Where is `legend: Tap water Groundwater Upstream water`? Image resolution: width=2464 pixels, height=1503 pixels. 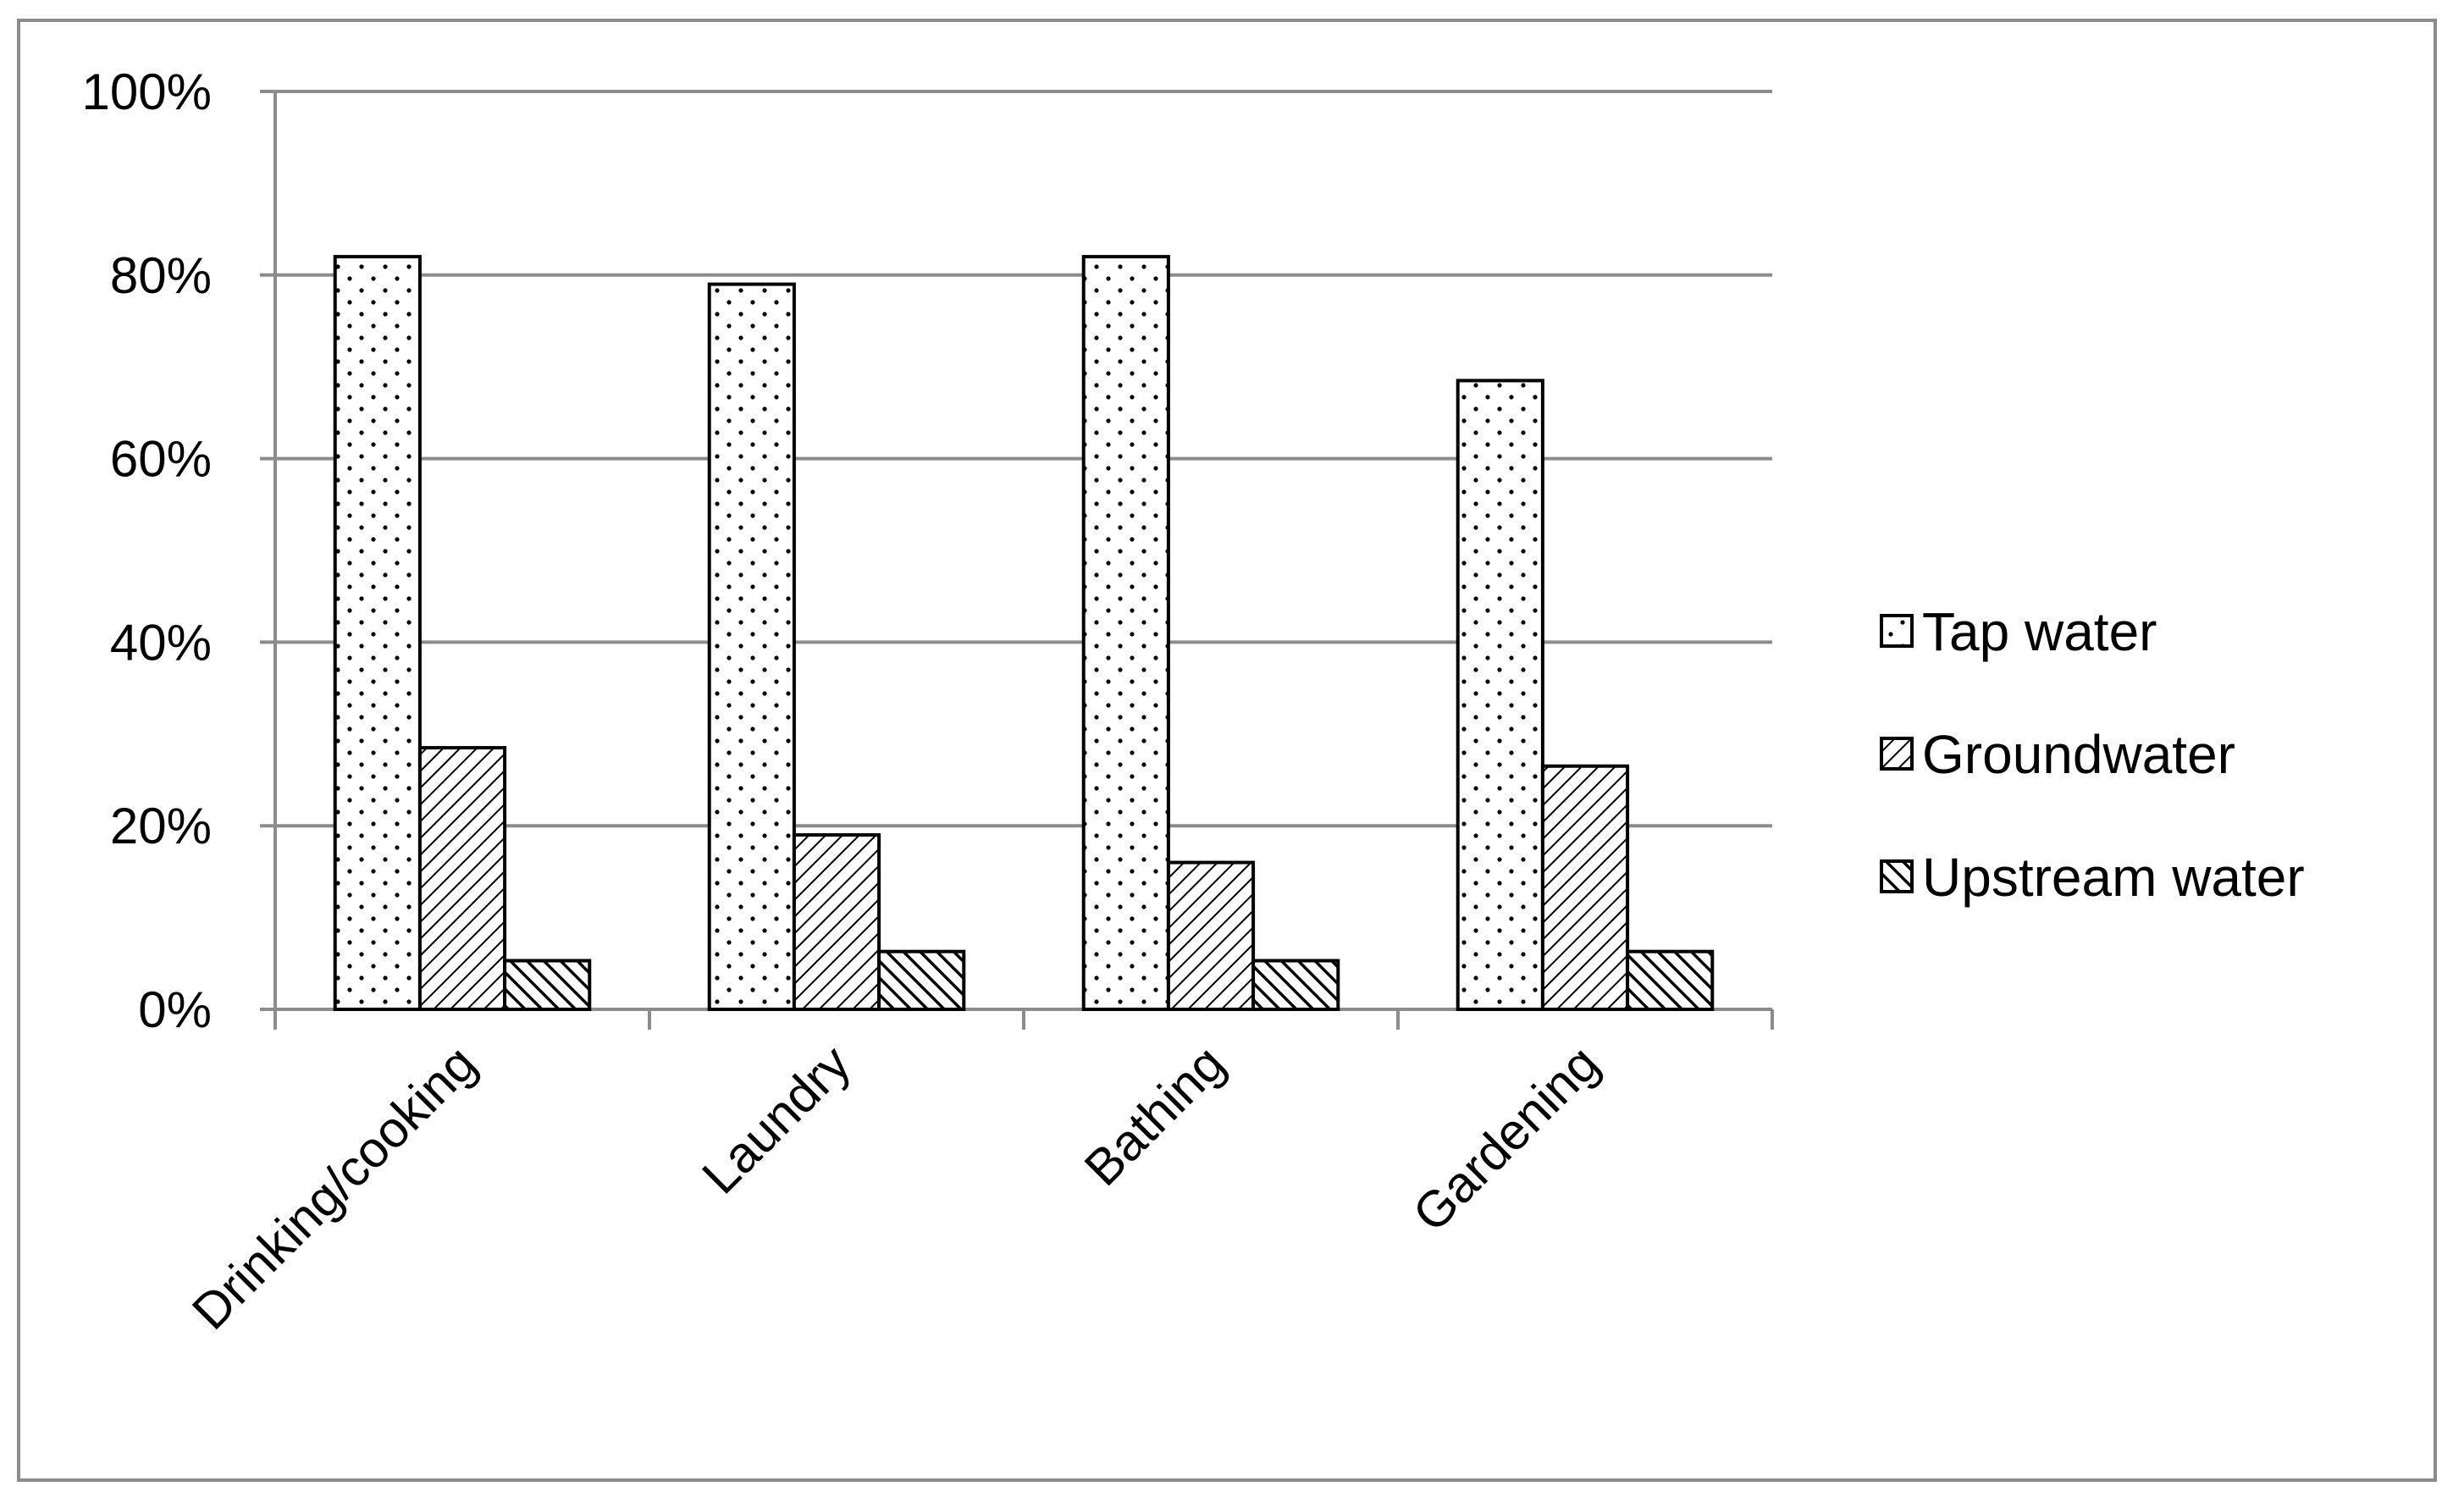 legend: Tap water Groundwater Upstream water is located at coordinates (2092, 754).